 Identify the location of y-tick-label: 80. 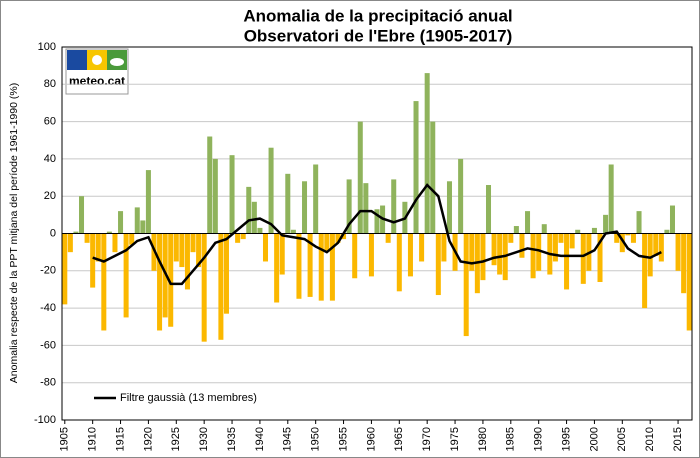
(50, 84).